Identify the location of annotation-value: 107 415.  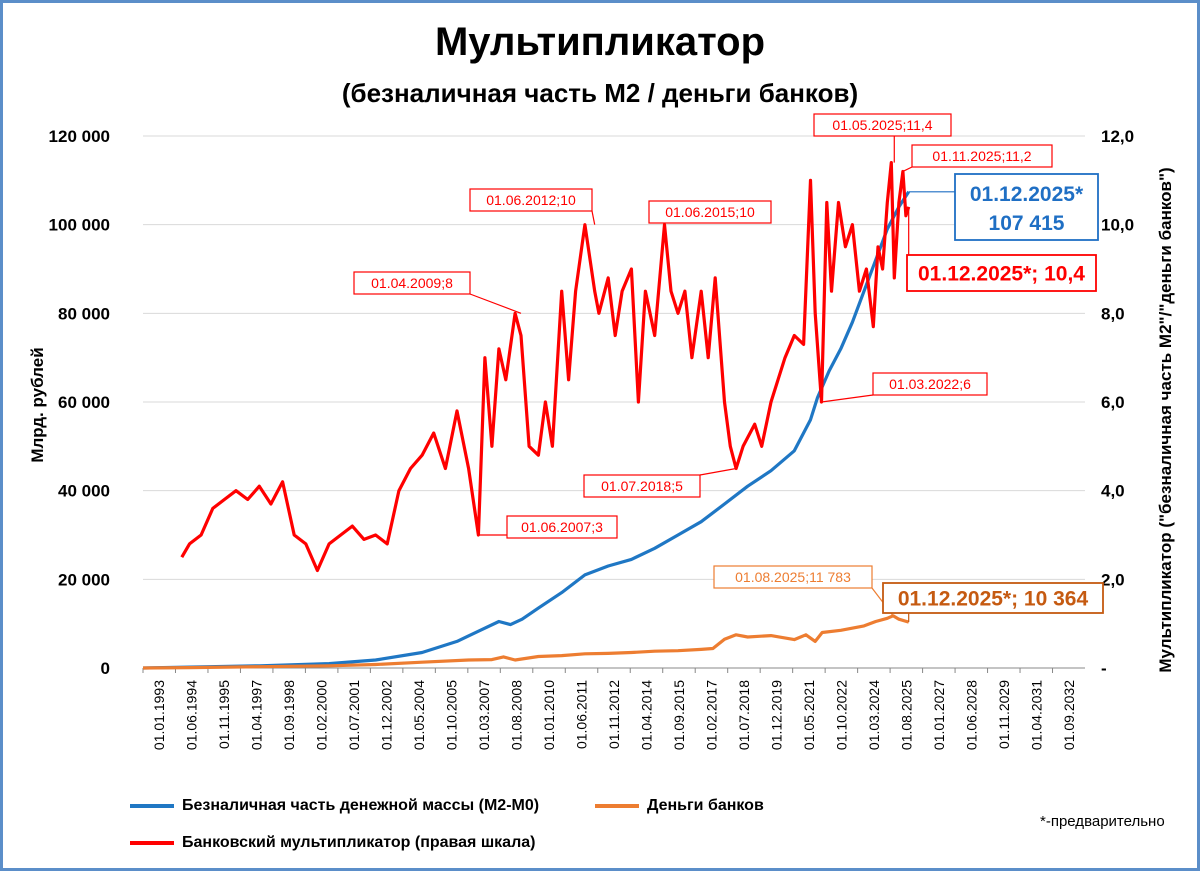
(1027, 223).